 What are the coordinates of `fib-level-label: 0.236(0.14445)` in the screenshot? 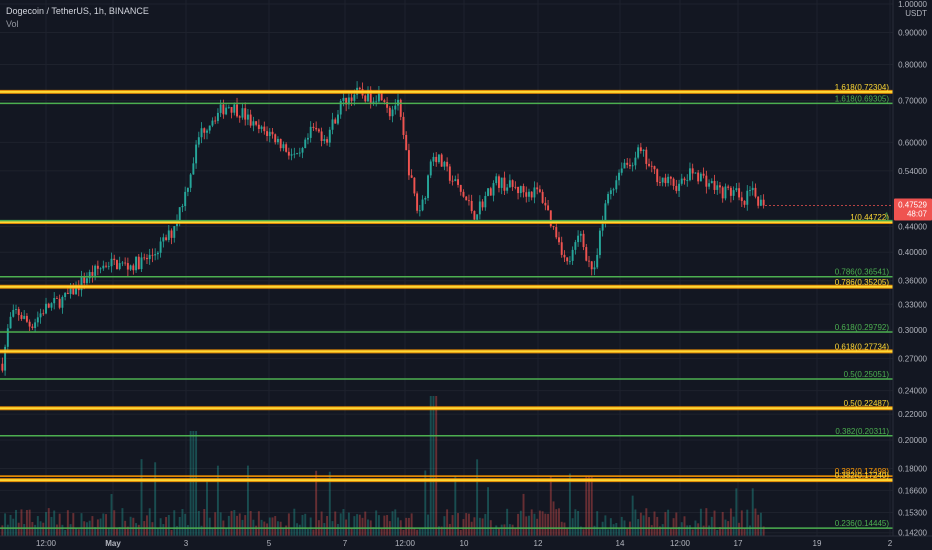 It's located at (862, 523).